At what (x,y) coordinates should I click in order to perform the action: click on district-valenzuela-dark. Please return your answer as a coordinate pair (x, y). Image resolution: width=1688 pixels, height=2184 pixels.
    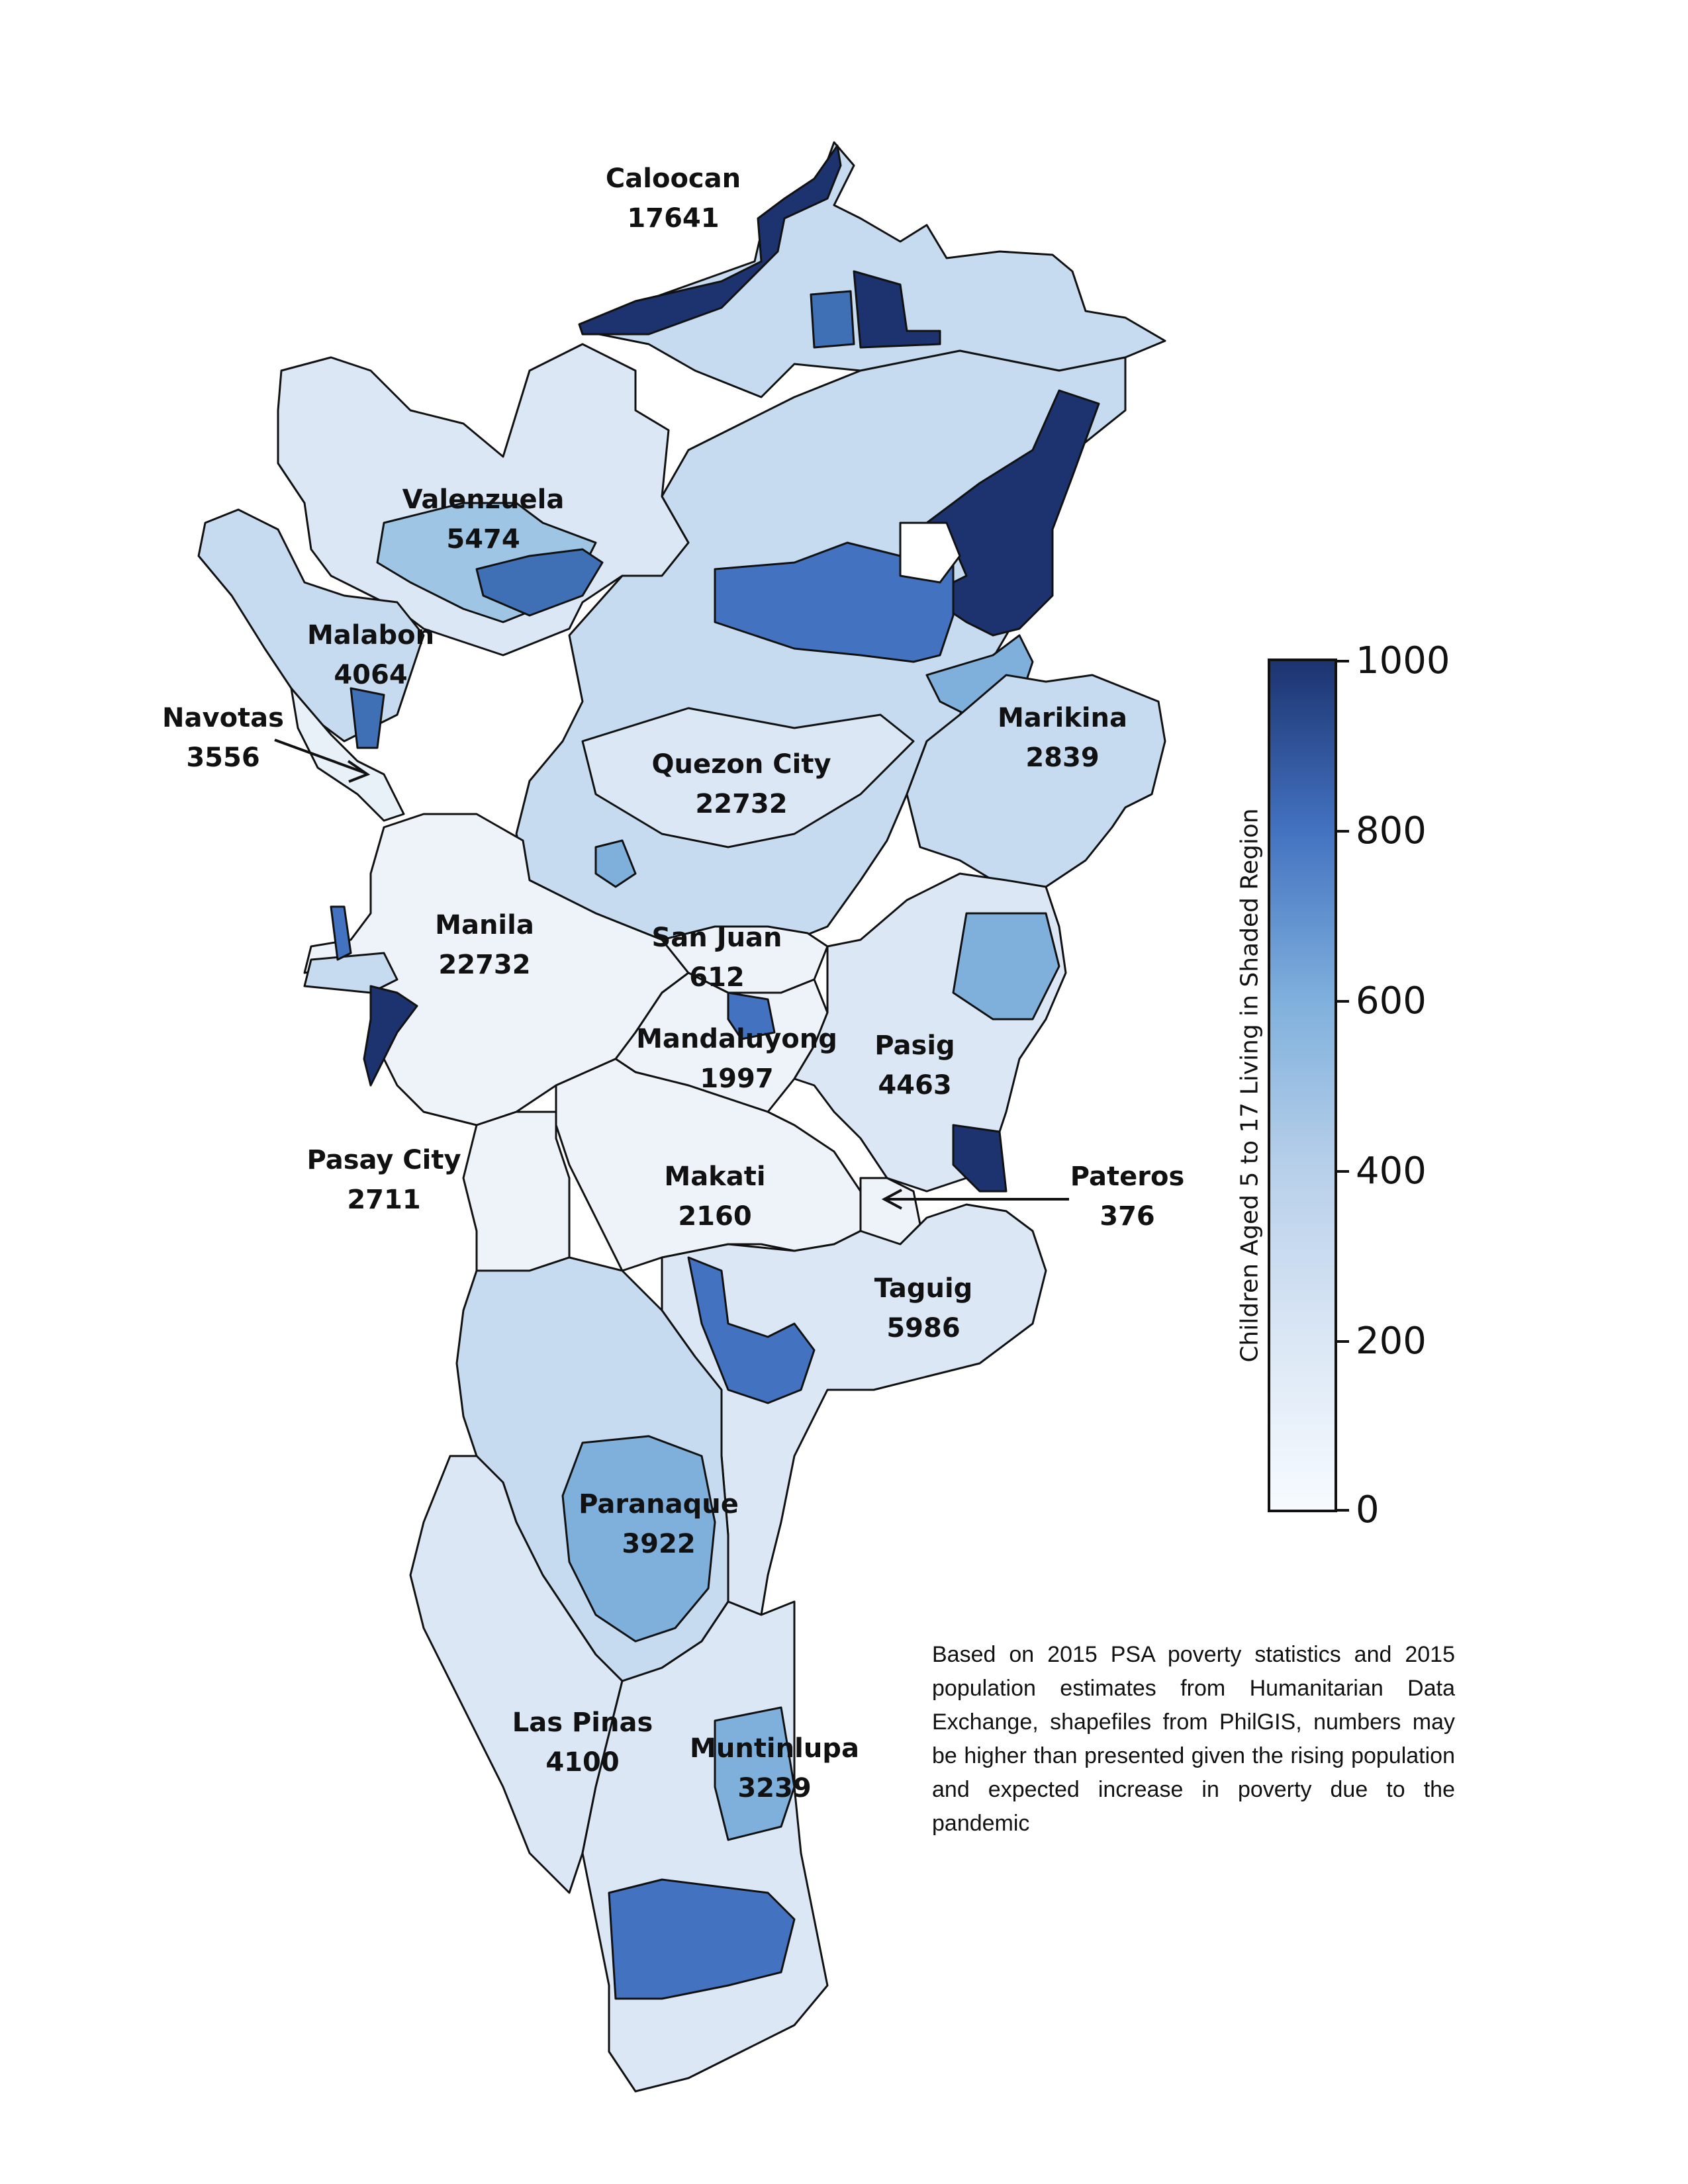
    Looking at the image, I should click on (539, 582).